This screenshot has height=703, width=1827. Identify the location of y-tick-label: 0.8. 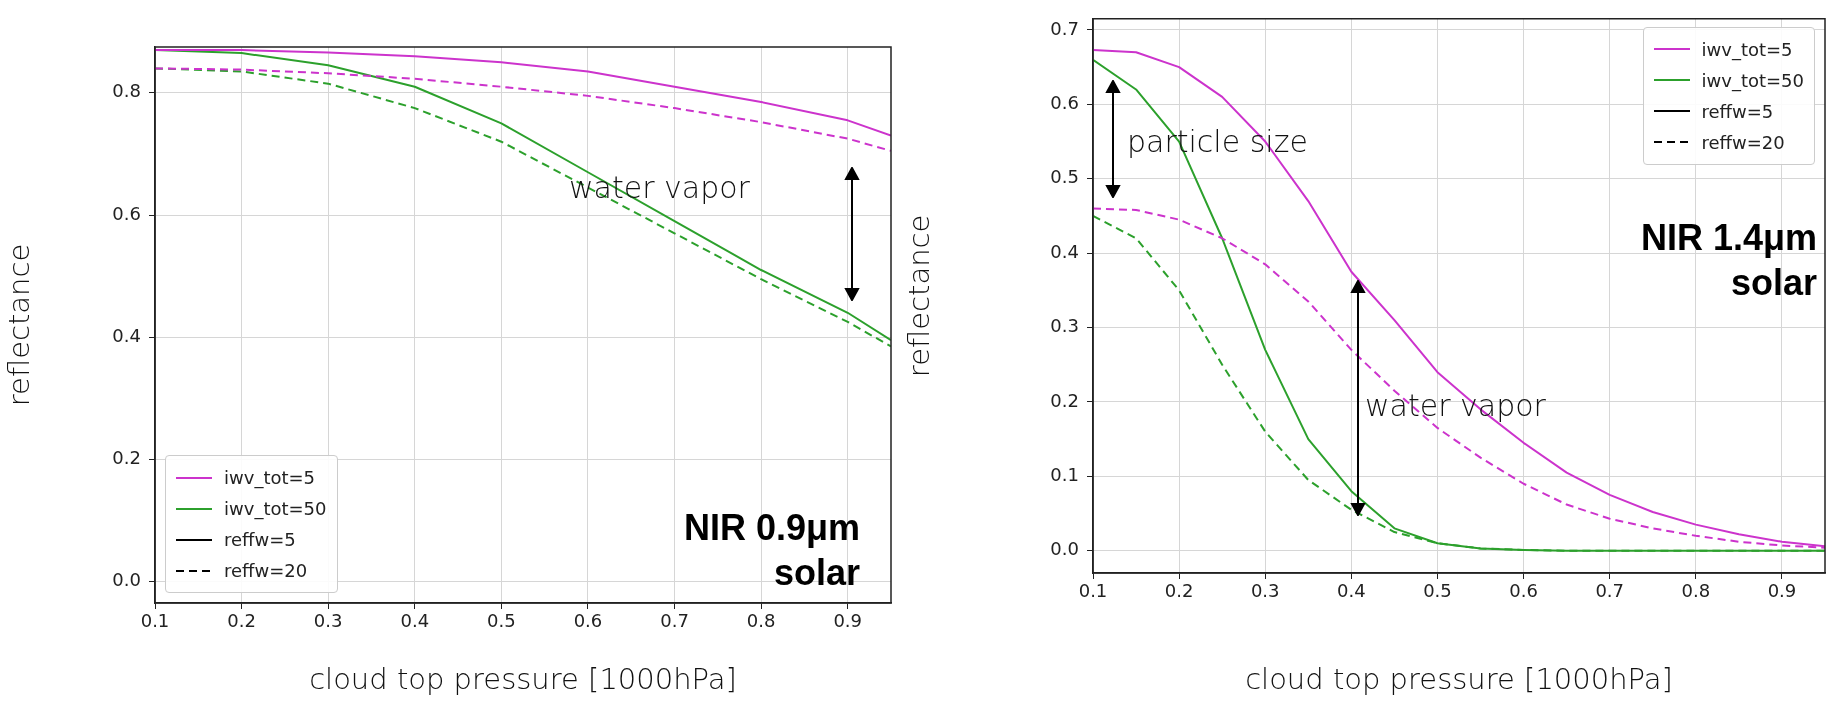
(126, 91).